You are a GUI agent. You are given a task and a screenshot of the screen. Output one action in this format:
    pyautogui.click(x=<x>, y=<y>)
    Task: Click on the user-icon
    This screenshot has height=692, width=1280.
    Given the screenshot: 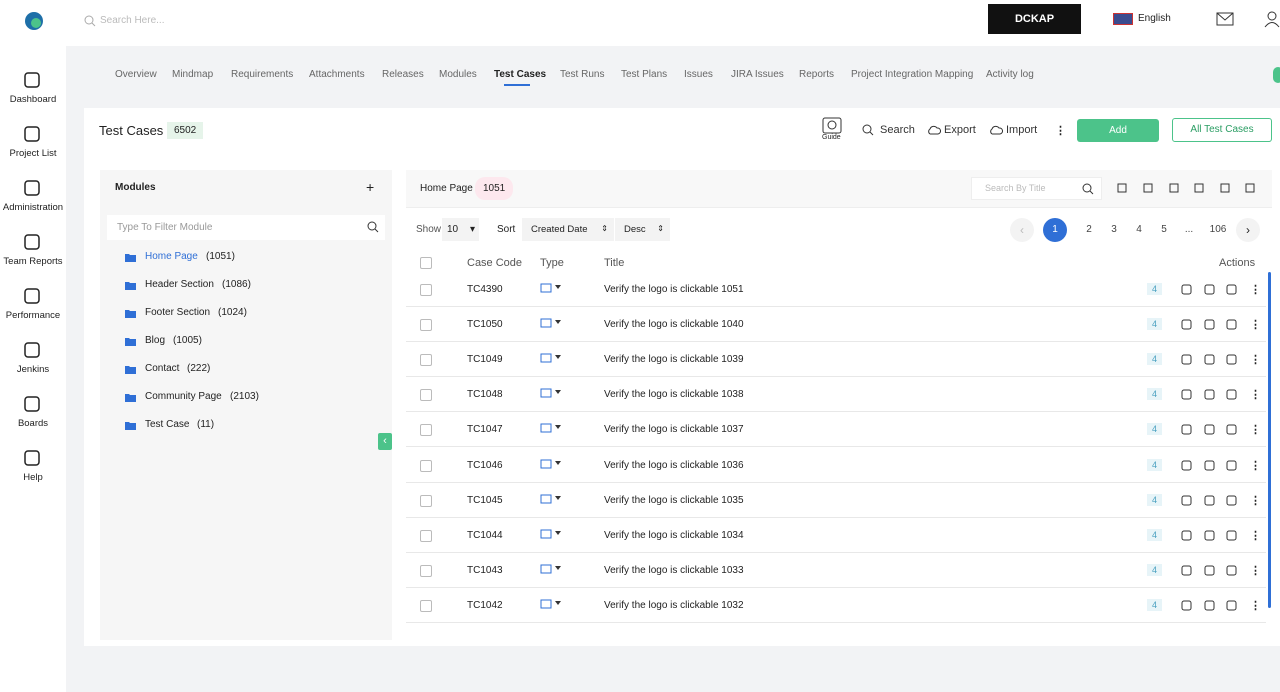 What is the action you would take?
    pyautogui.click(x=1272, y=19)
    